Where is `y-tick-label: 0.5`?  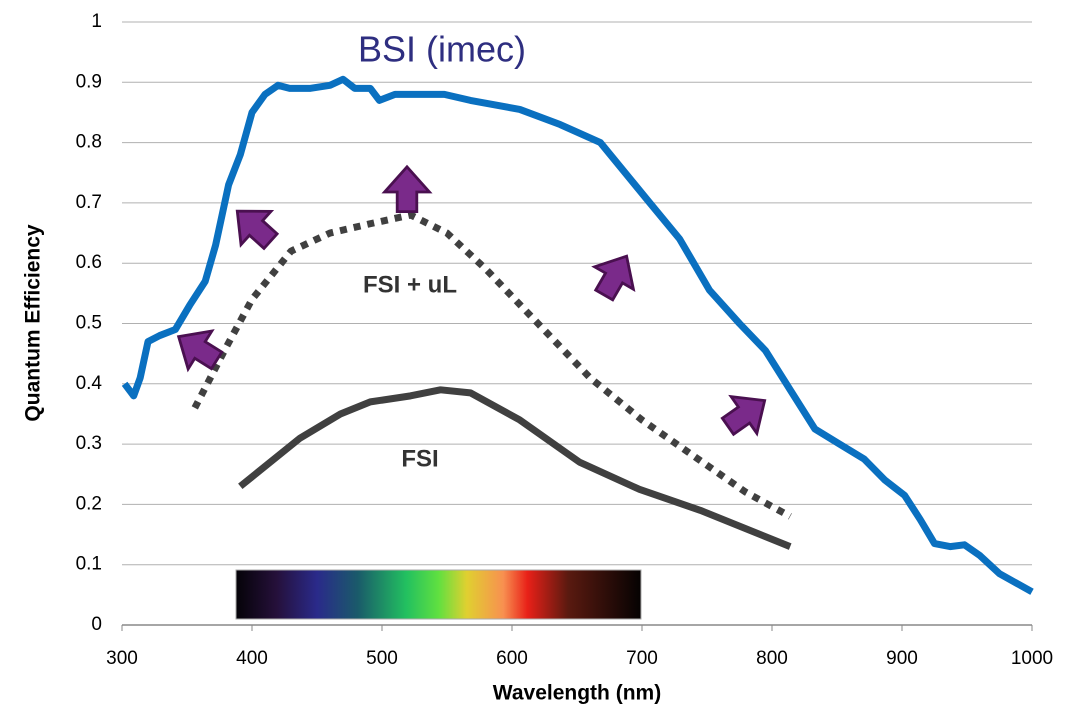 y-tick-label: 0.5 is located at coordinates (89, 323).